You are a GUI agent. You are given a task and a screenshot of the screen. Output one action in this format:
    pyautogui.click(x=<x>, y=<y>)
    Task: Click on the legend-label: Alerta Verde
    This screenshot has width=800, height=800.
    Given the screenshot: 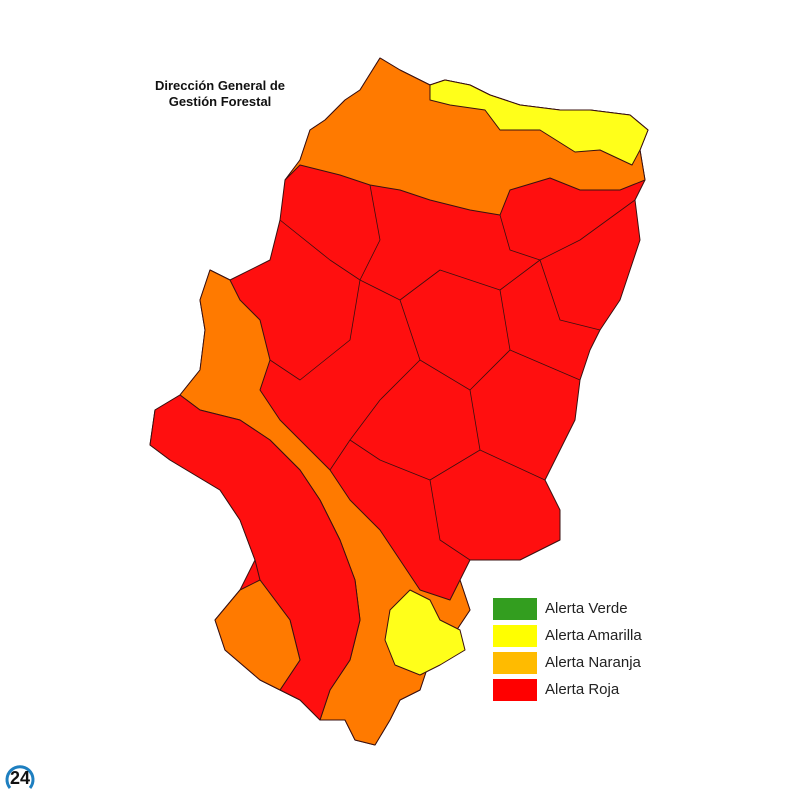 What is the action you would take?
    pyautogui.click(x=586, y=608)
    